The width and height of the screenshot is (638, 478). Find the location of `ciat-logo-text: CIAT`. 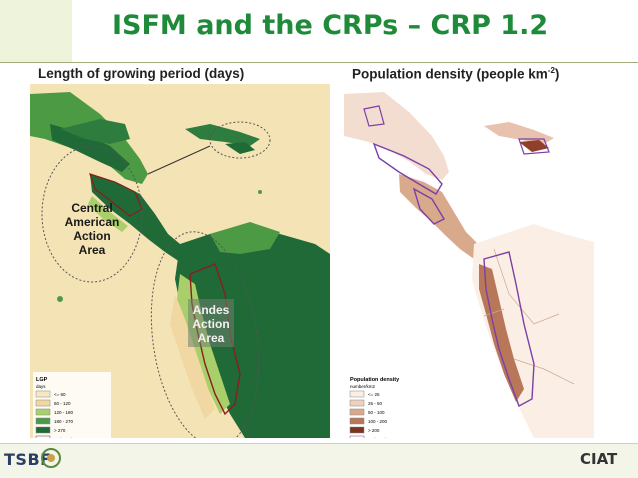

ciat-logo-text: CIAT is located at coordinates (599, 459).